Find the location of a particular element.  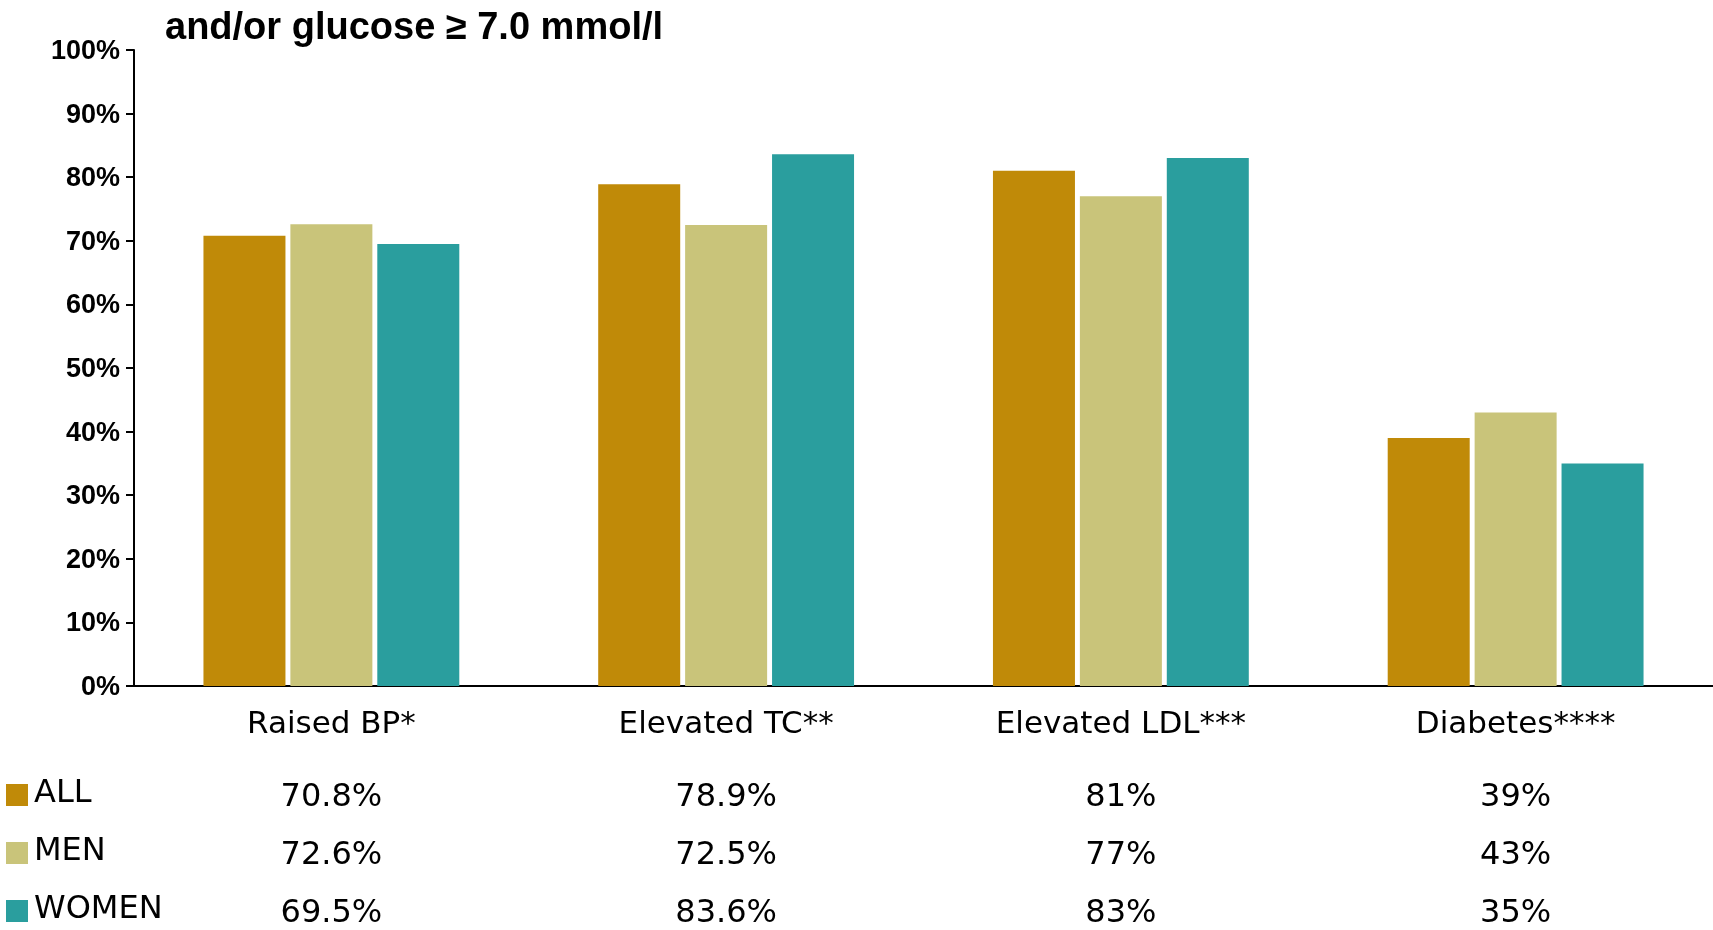

x-tick-label: Elevated TC** is located at coordinates (726, 721).